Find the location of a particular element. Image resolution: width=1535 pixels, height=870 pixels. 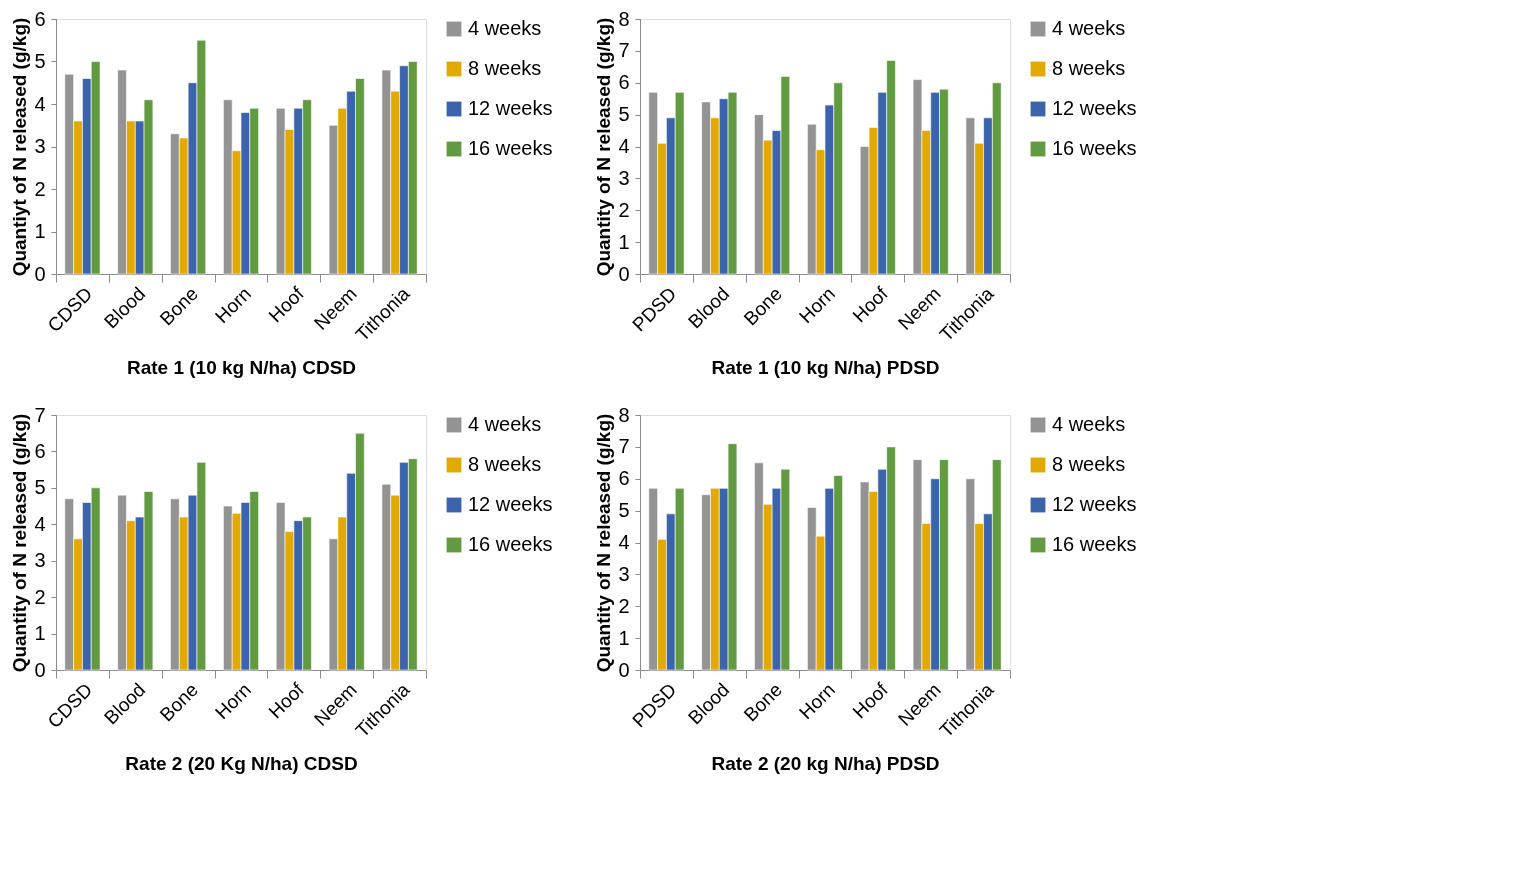

x-axis-title: Rate 1 (10 kg N/ha) CDSD is located at coordinates (241, 368).